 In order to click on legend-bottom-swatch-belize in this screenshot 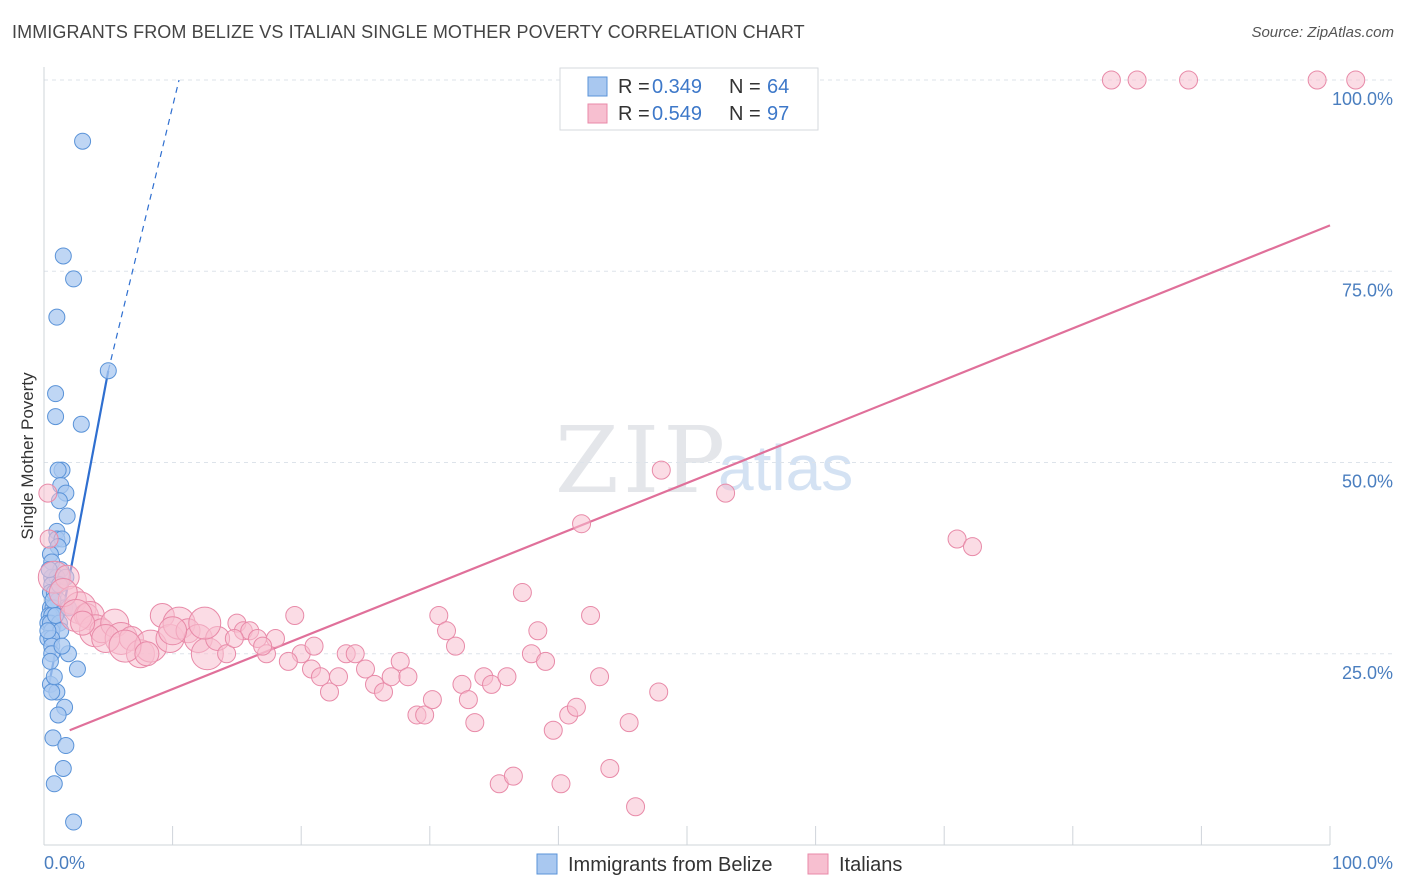, I will do `click(547, 864)`.